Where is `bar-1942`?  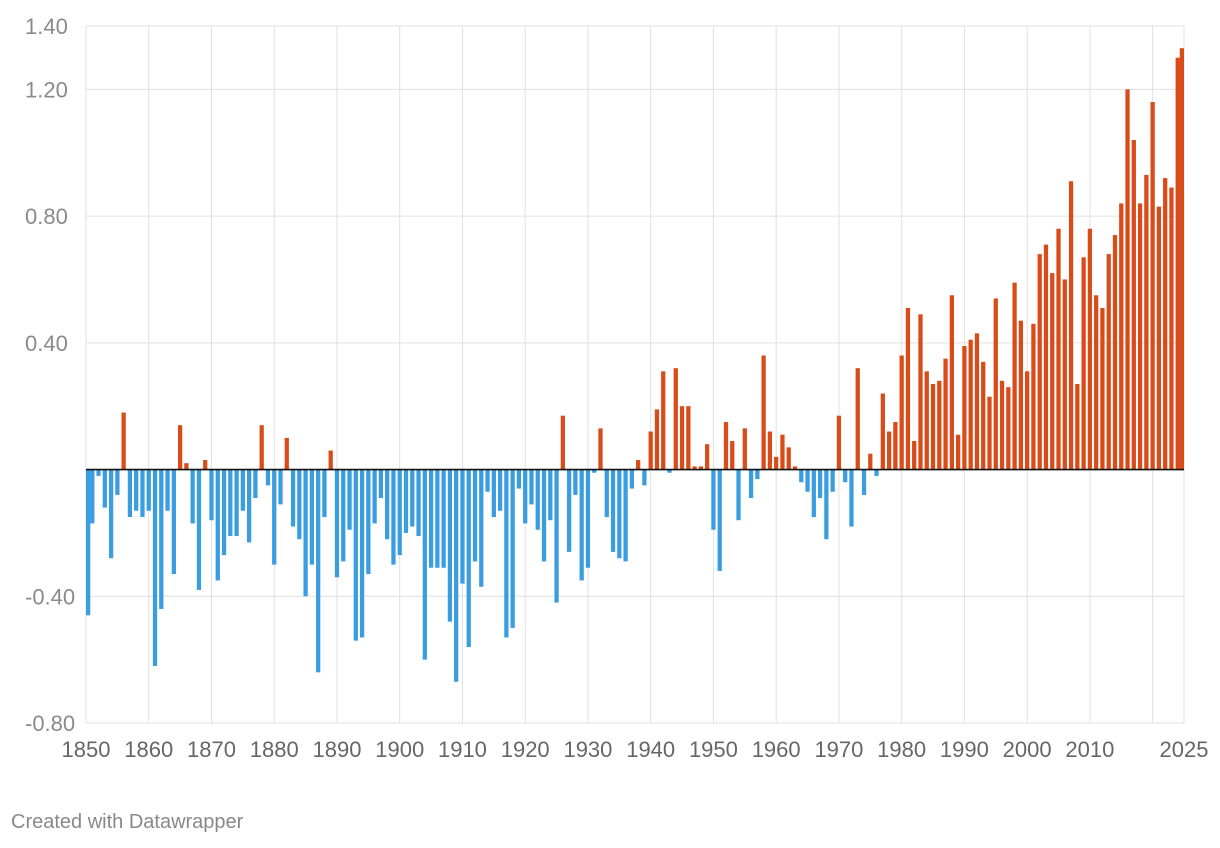
bar-1942 is located at coordinates (663, 420).